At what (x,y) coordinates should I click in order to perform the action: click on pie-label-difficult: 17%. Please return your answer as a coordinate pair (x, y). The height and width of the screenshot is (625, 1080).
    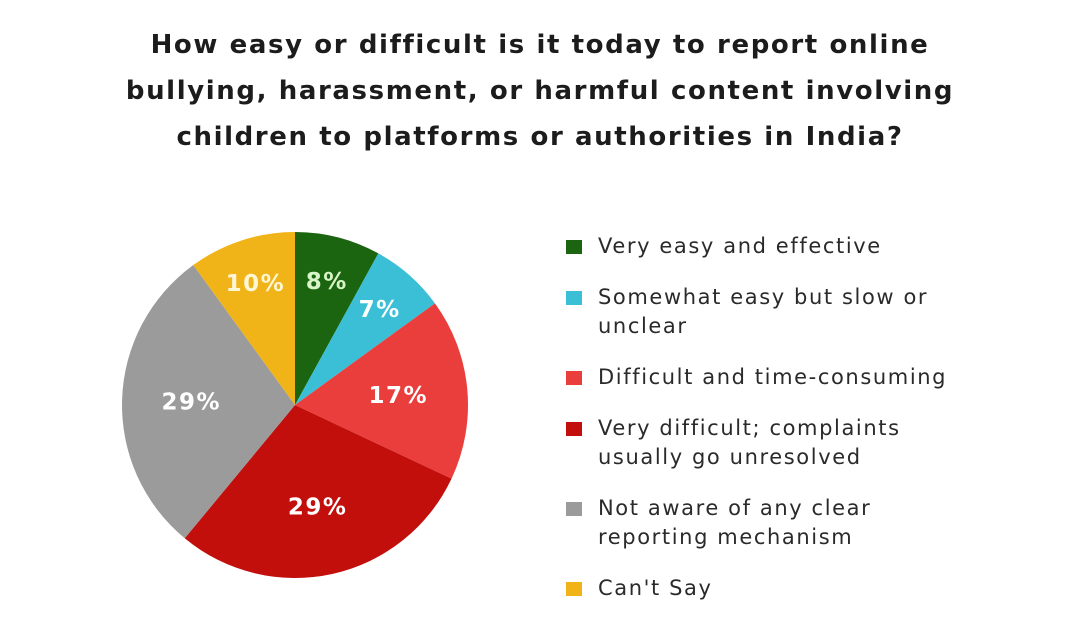
    Looking at the image, I should click on (399, 396).